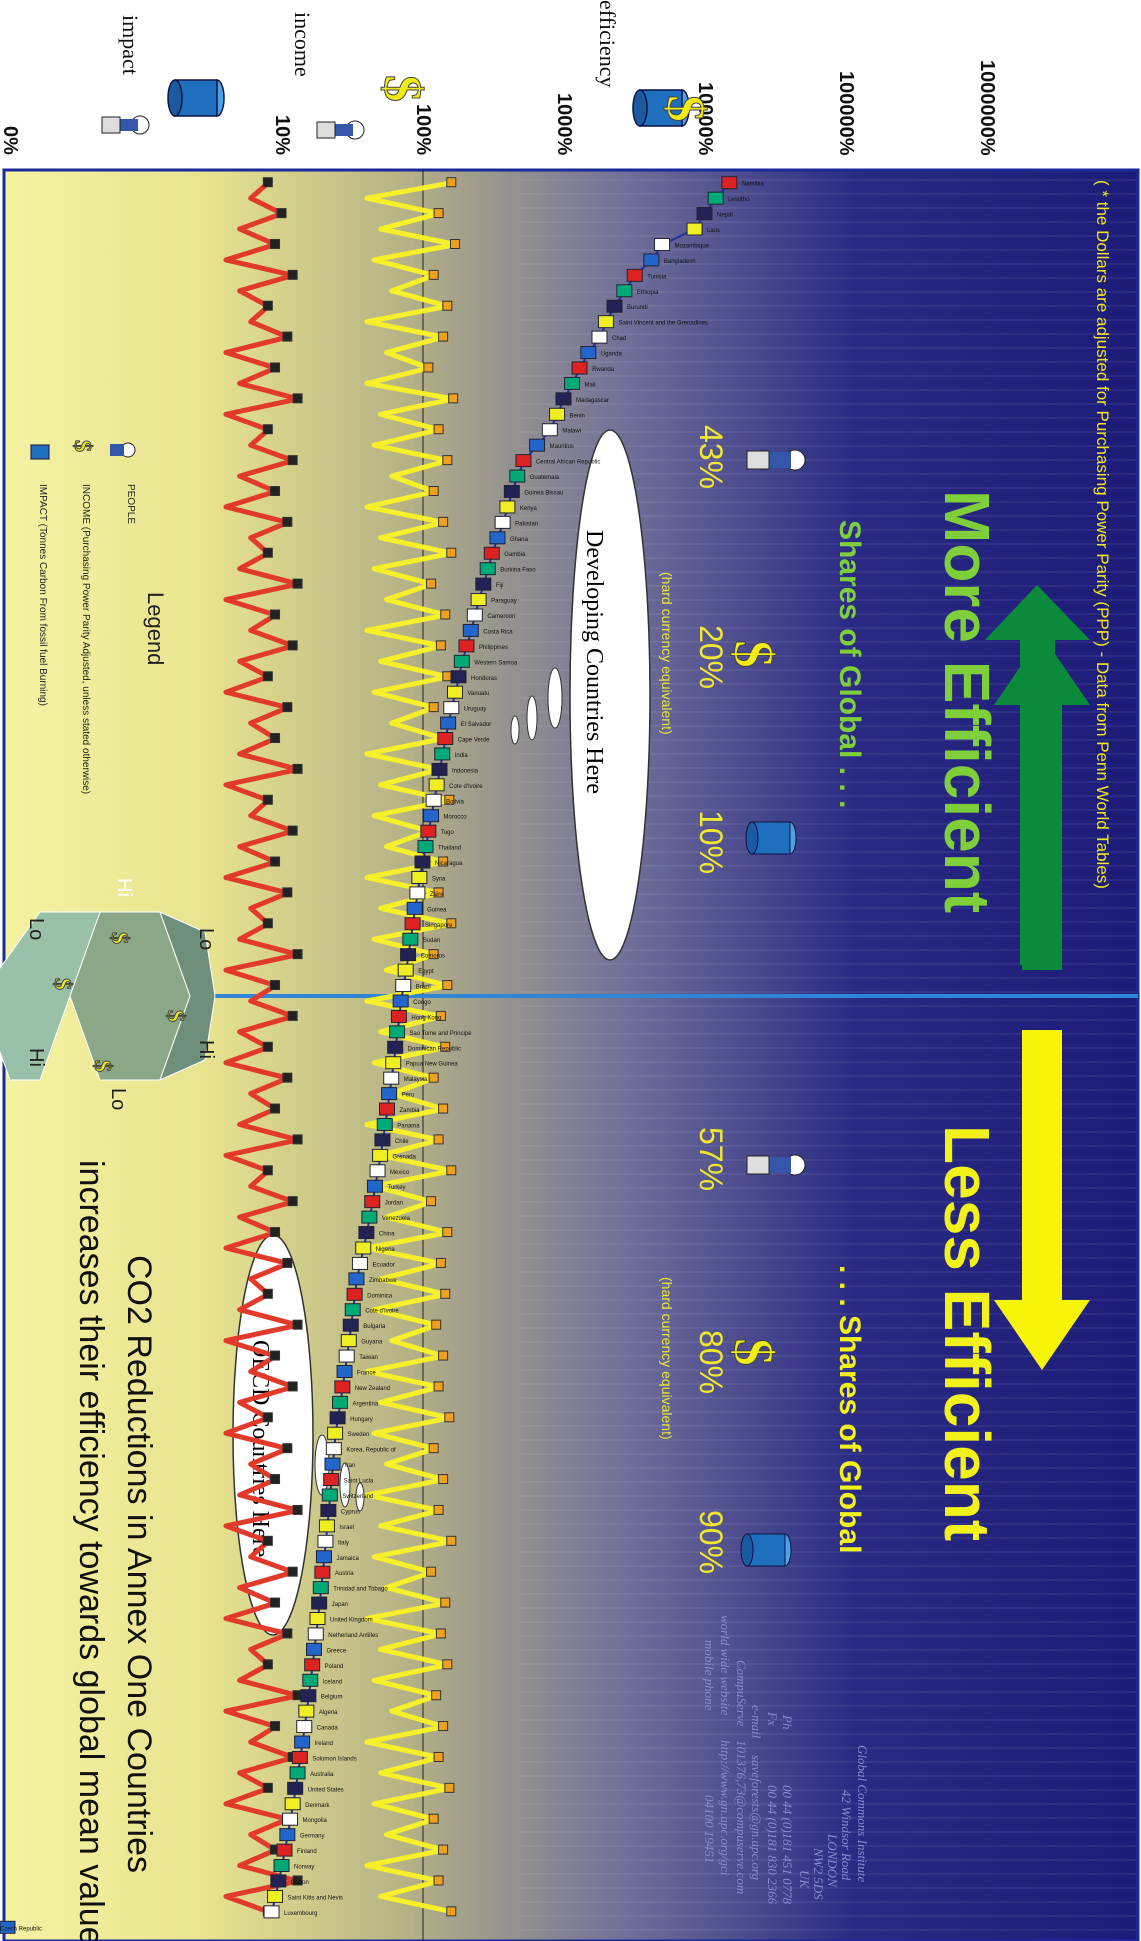 This screenshot has height=1941, width=1141. I want to click on country-label: Singapore, so click(439, 926).